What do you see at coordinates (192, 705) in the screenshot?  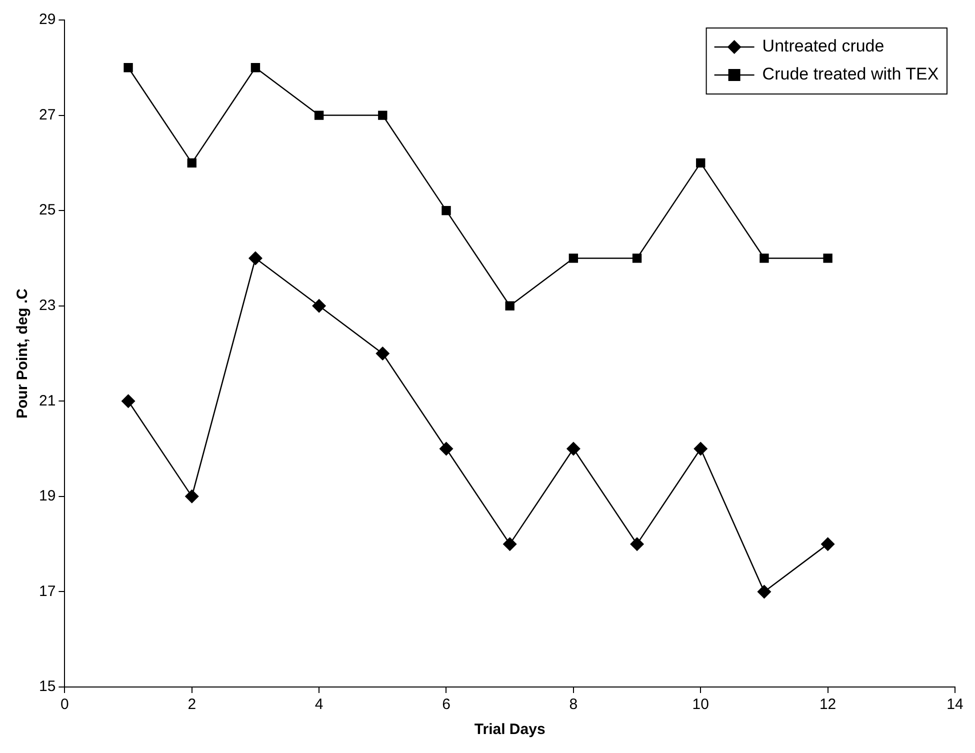 I see `x-tick-label: 2` at bounding box center [192, 705].